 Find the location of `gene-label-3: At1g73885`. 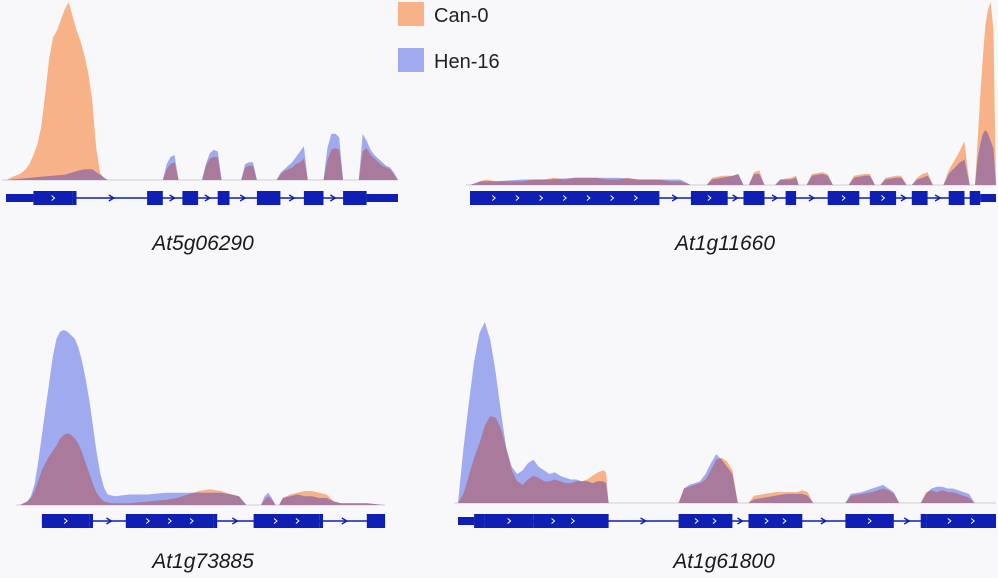

gene-label-3: At1g73885 is located at coordinates (202, 561).